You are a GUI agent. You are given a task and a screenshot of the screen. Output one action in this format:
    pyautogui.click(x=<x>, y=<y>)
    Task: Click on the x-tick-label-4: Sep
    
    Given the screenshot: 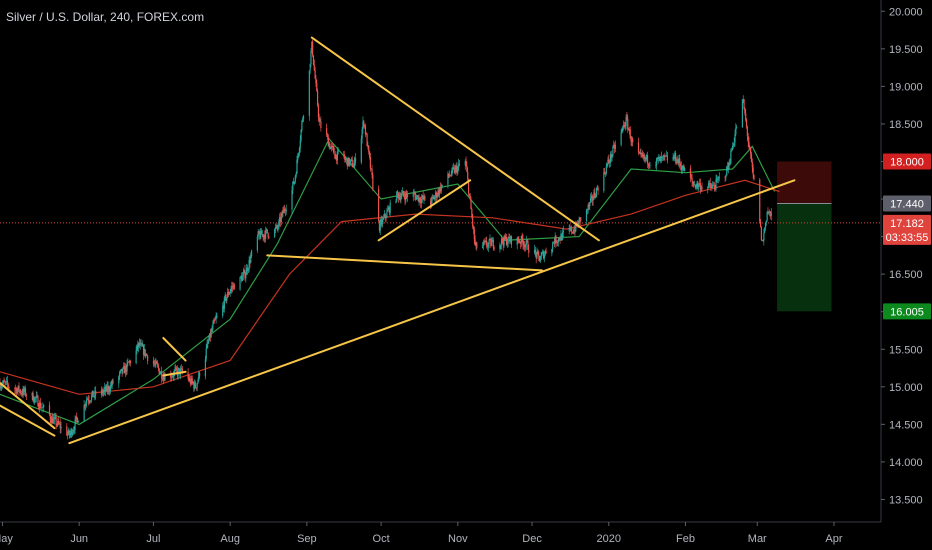 What is the action you would take?
    pyautogui.click(x=307, y=539)
    